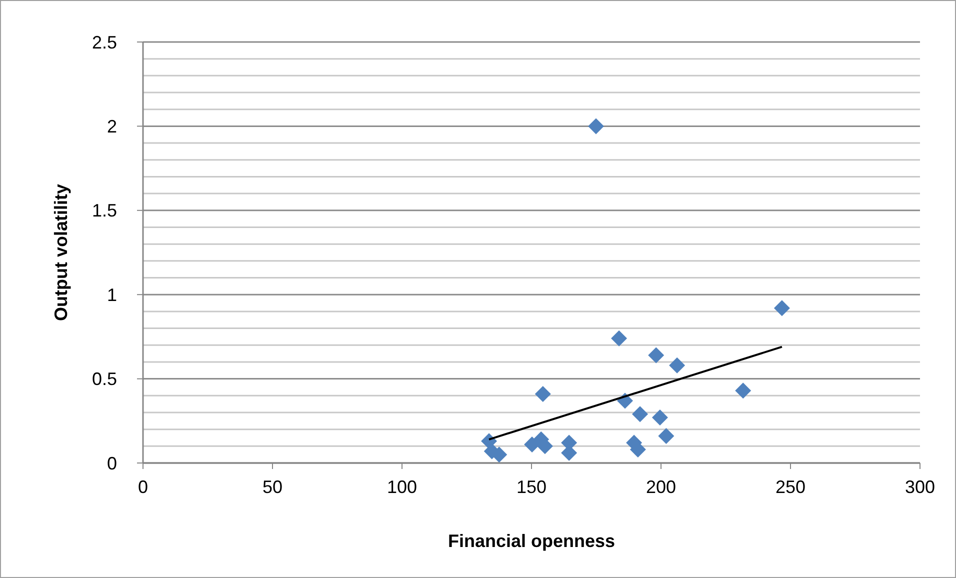 The height and width of the screenshot is (578, 956). I want to click on x-tick-label: 50, so click(272, 487).